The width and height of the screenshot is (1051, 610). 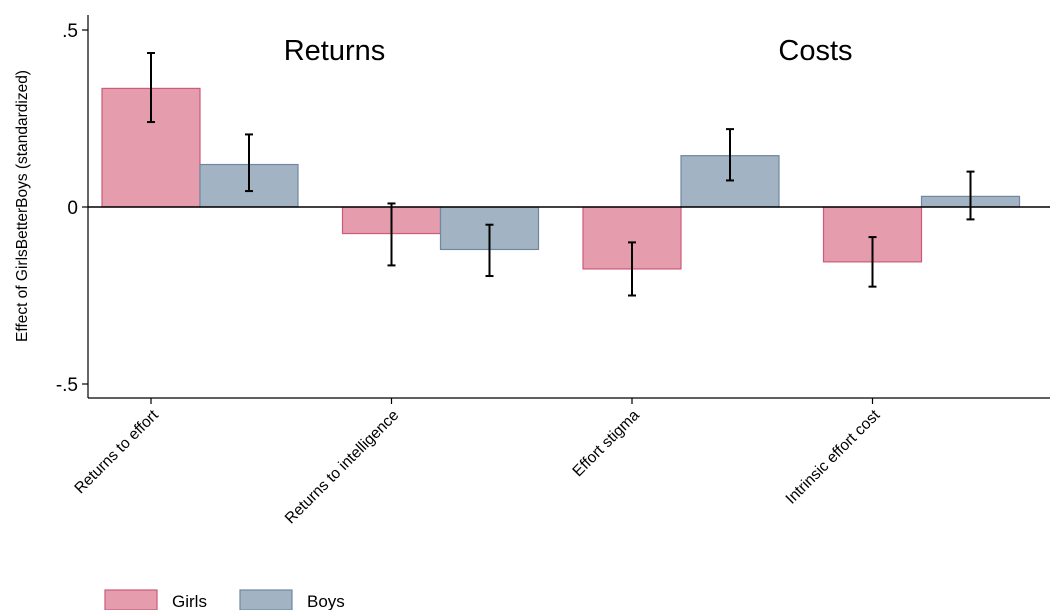 What do you see at coordinates (342, 467) in the screenshot?
I see `x-tick-label: Returns to intelligence` at bounding box center [342, 467].